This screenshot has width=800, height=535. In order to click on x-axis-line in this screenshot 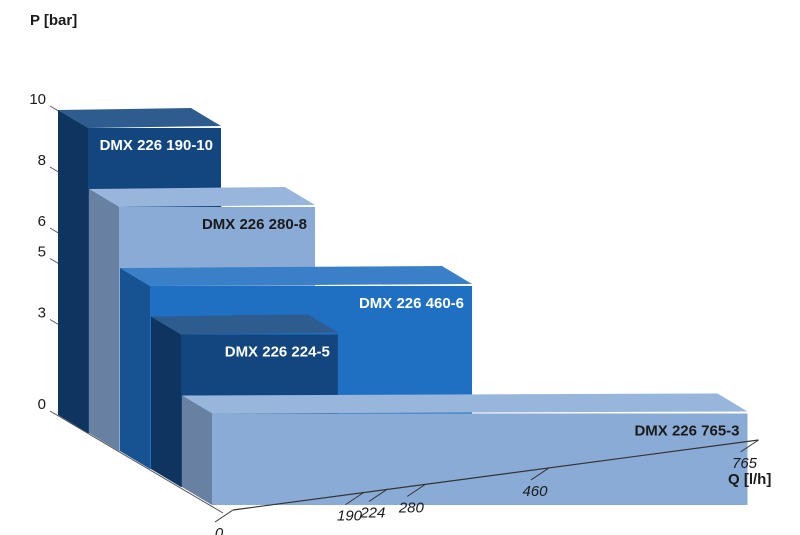, I will do `click(495, 475)`.